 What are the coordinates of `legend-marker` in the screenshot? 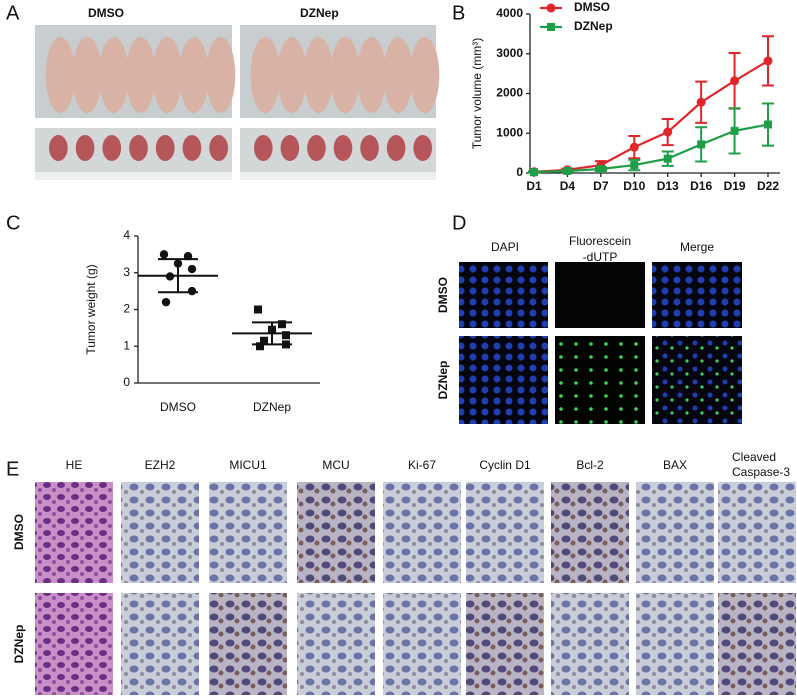 It's located at (551, 27).